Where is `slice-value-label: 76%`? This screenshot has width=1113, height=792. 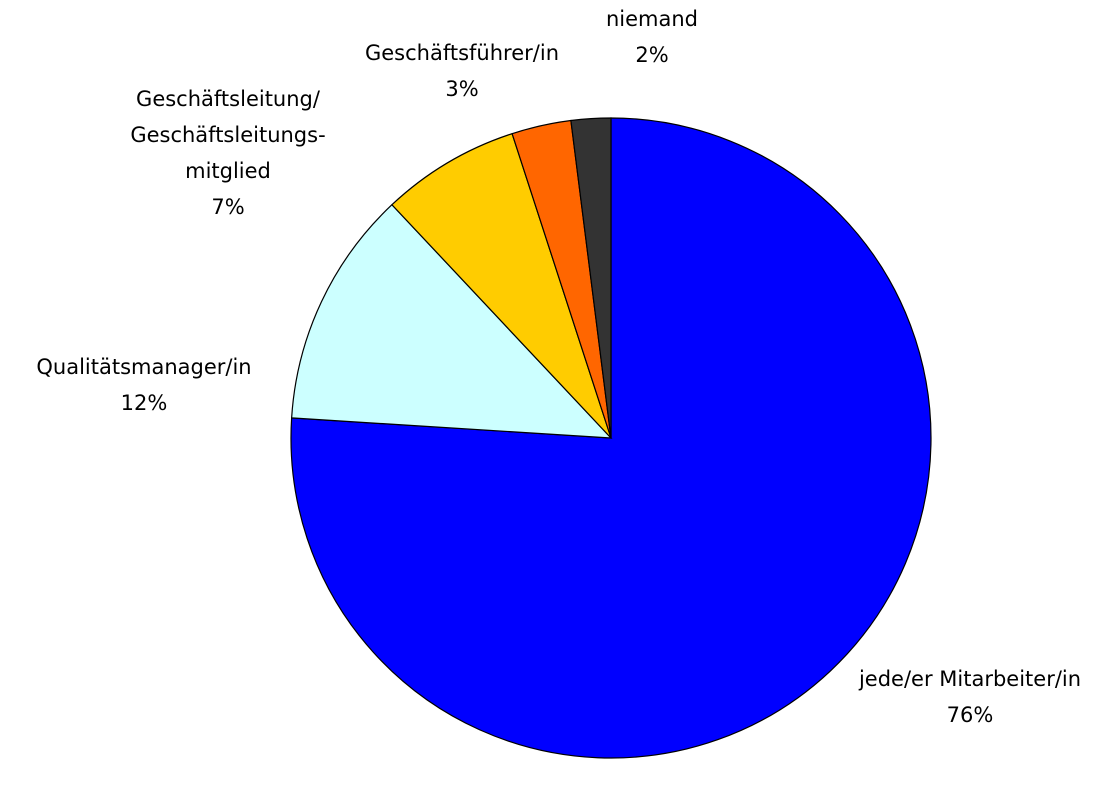
slice-value-label: 76% is located at coordinates (970, 715).